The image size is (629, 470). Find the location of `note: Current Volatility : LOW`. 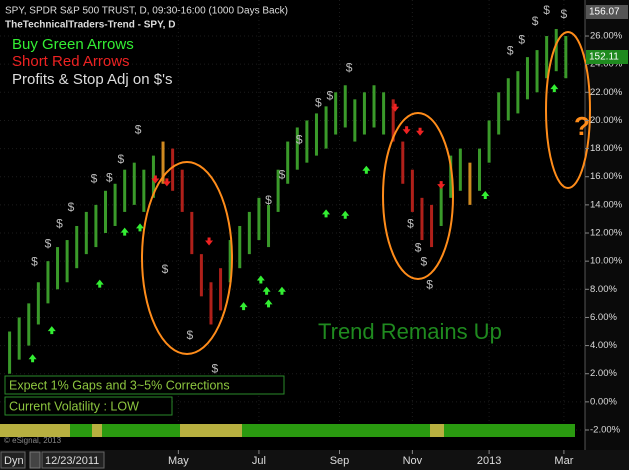

note: Current Volatility : LOW is located at coordinates (74, 406).